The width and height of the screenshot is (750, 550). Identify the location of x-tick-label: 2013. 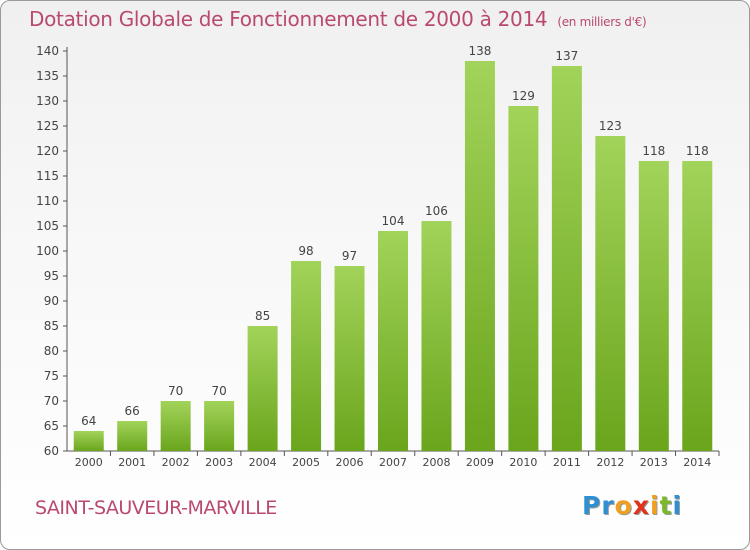
(654, 462).